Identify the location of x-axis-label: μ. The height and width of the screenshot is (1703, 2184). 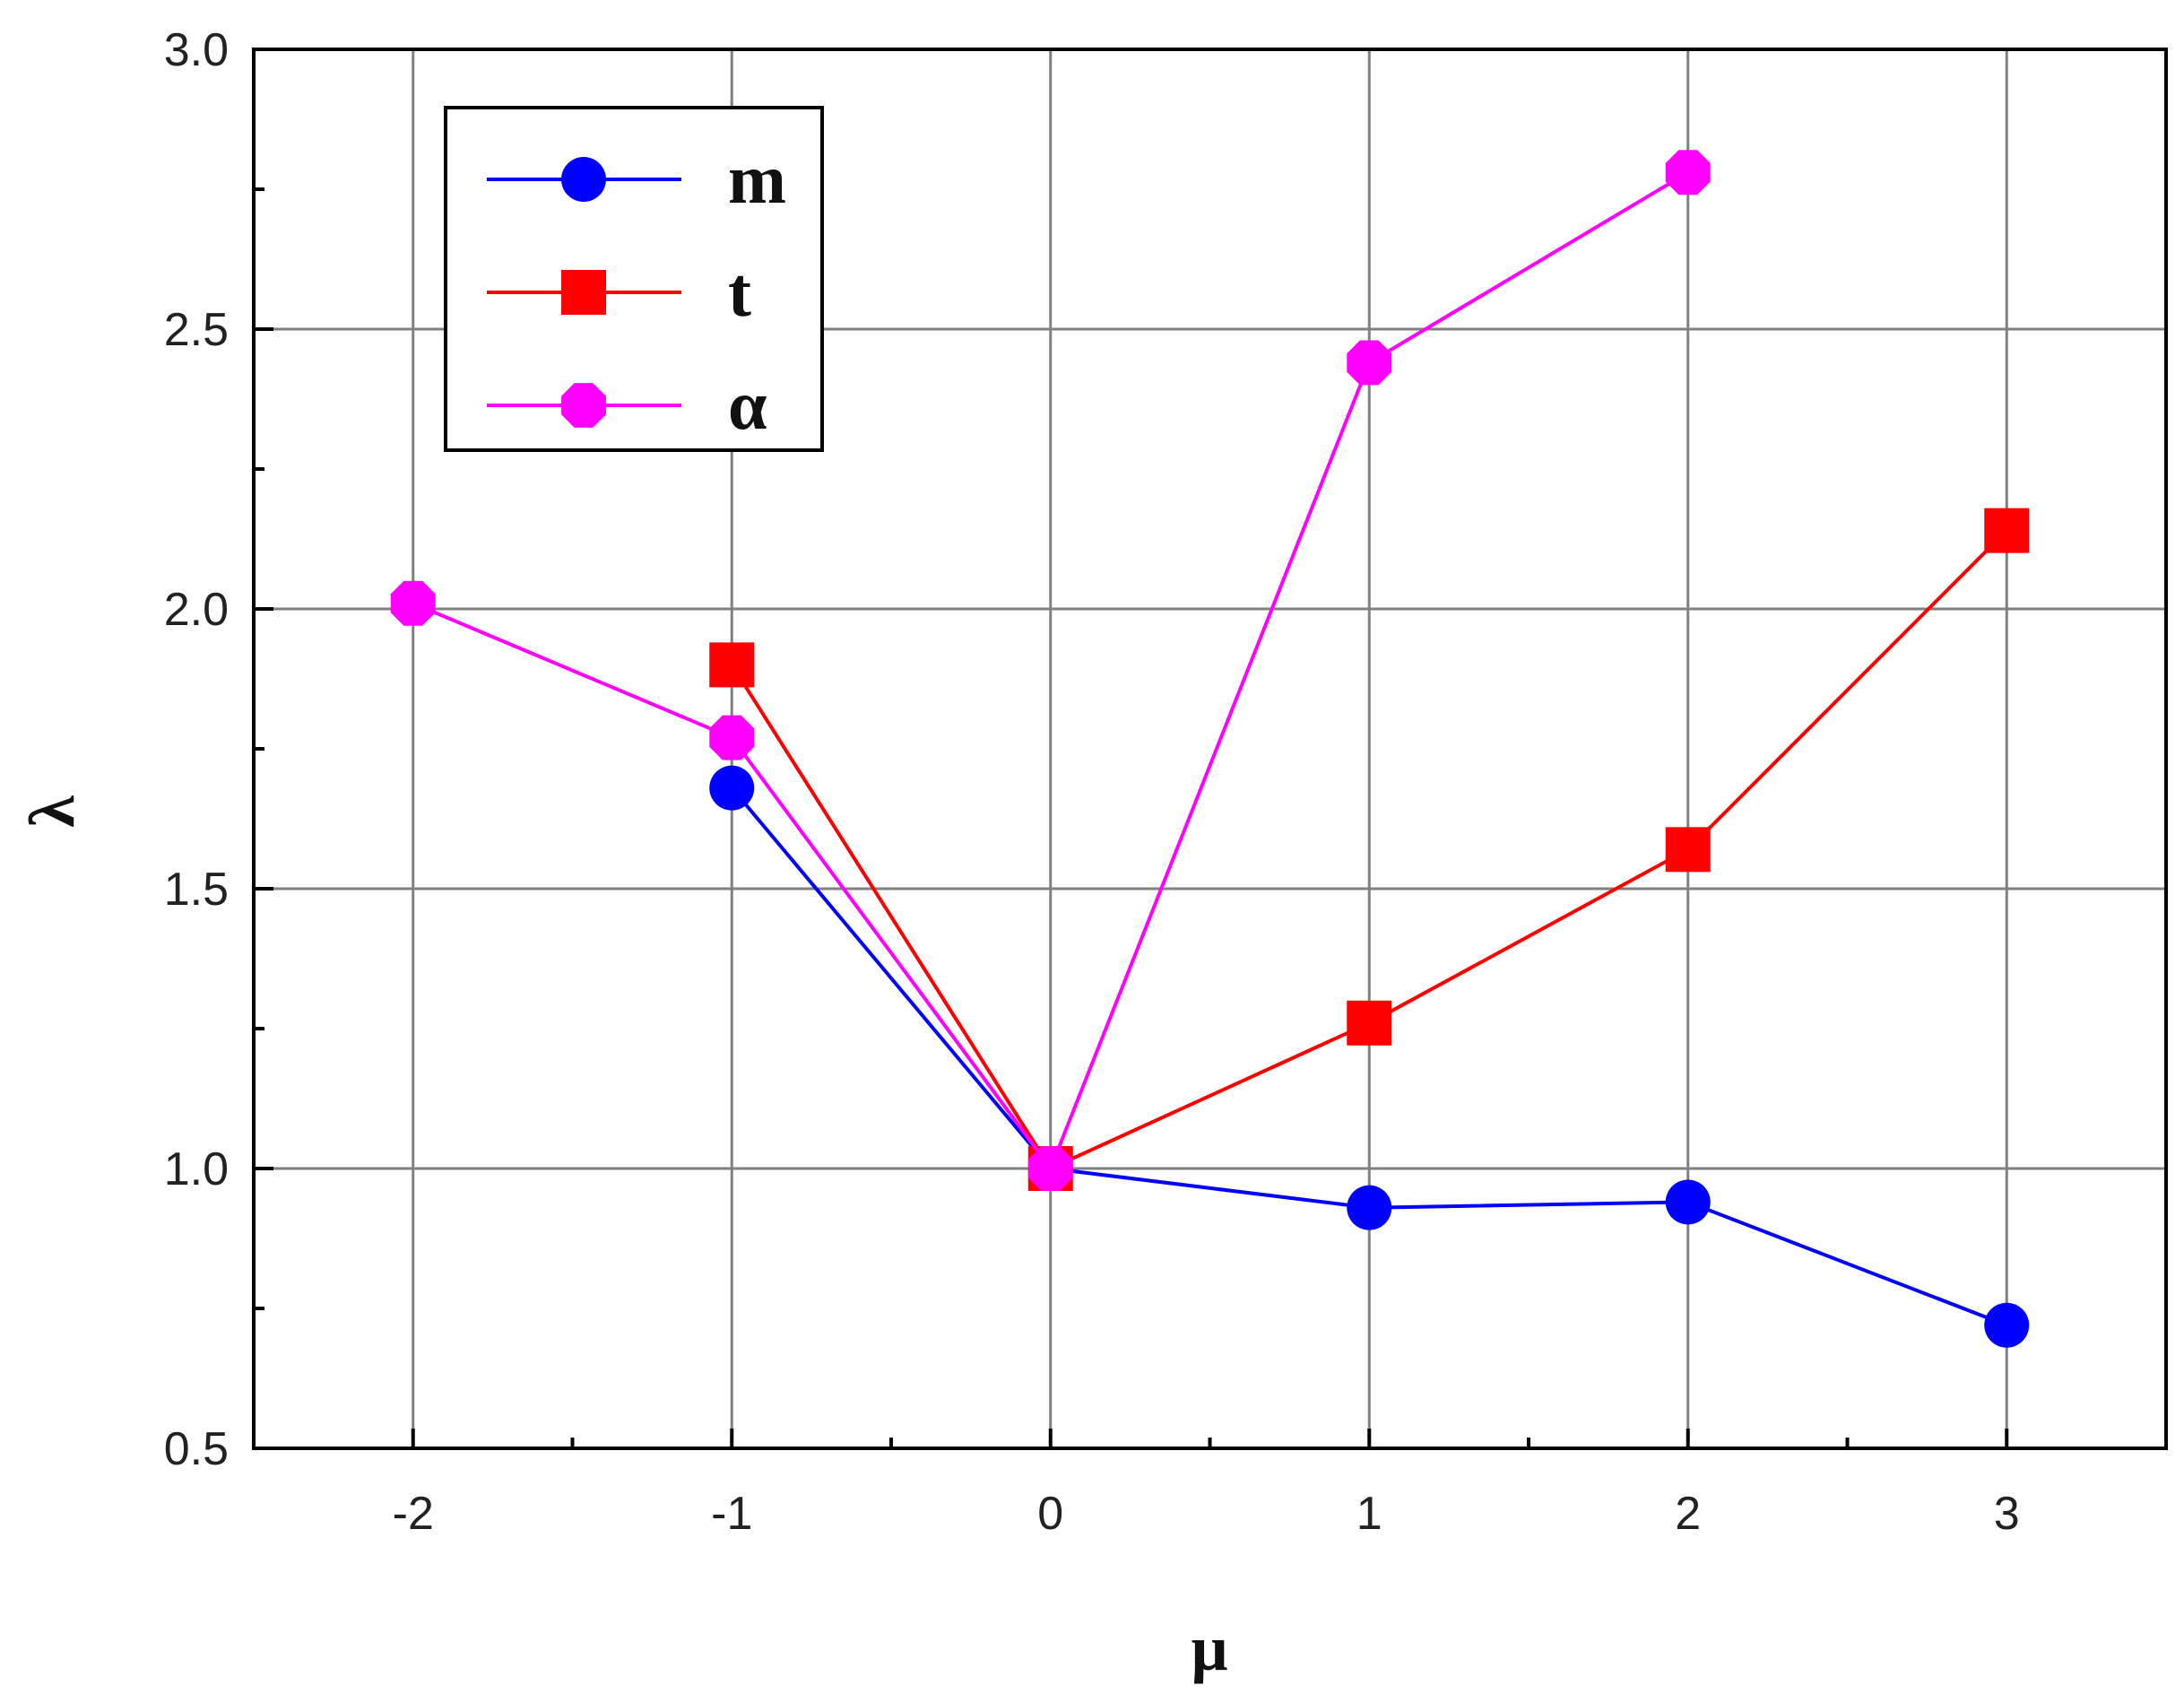
(1210, 1648).